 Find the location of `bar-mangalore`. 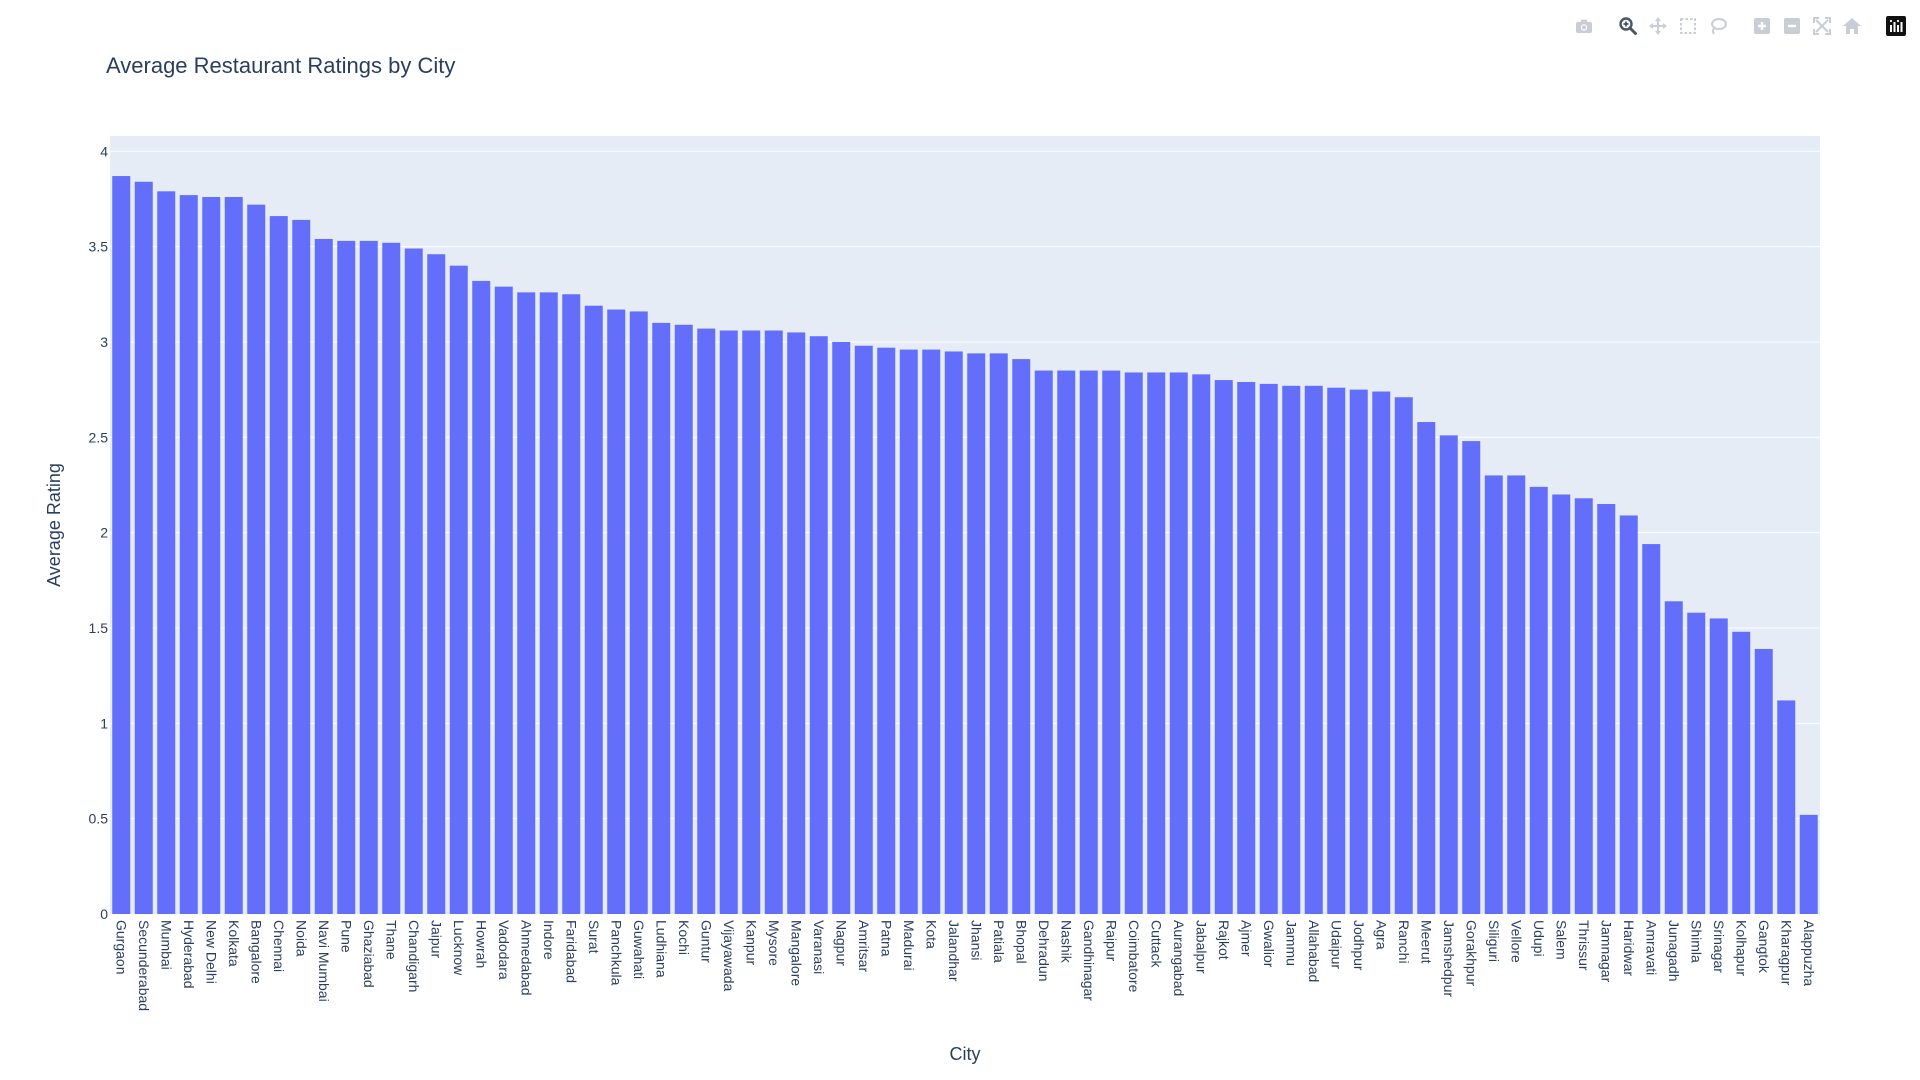

bar-mangalore is located at coordinates (796, 623).